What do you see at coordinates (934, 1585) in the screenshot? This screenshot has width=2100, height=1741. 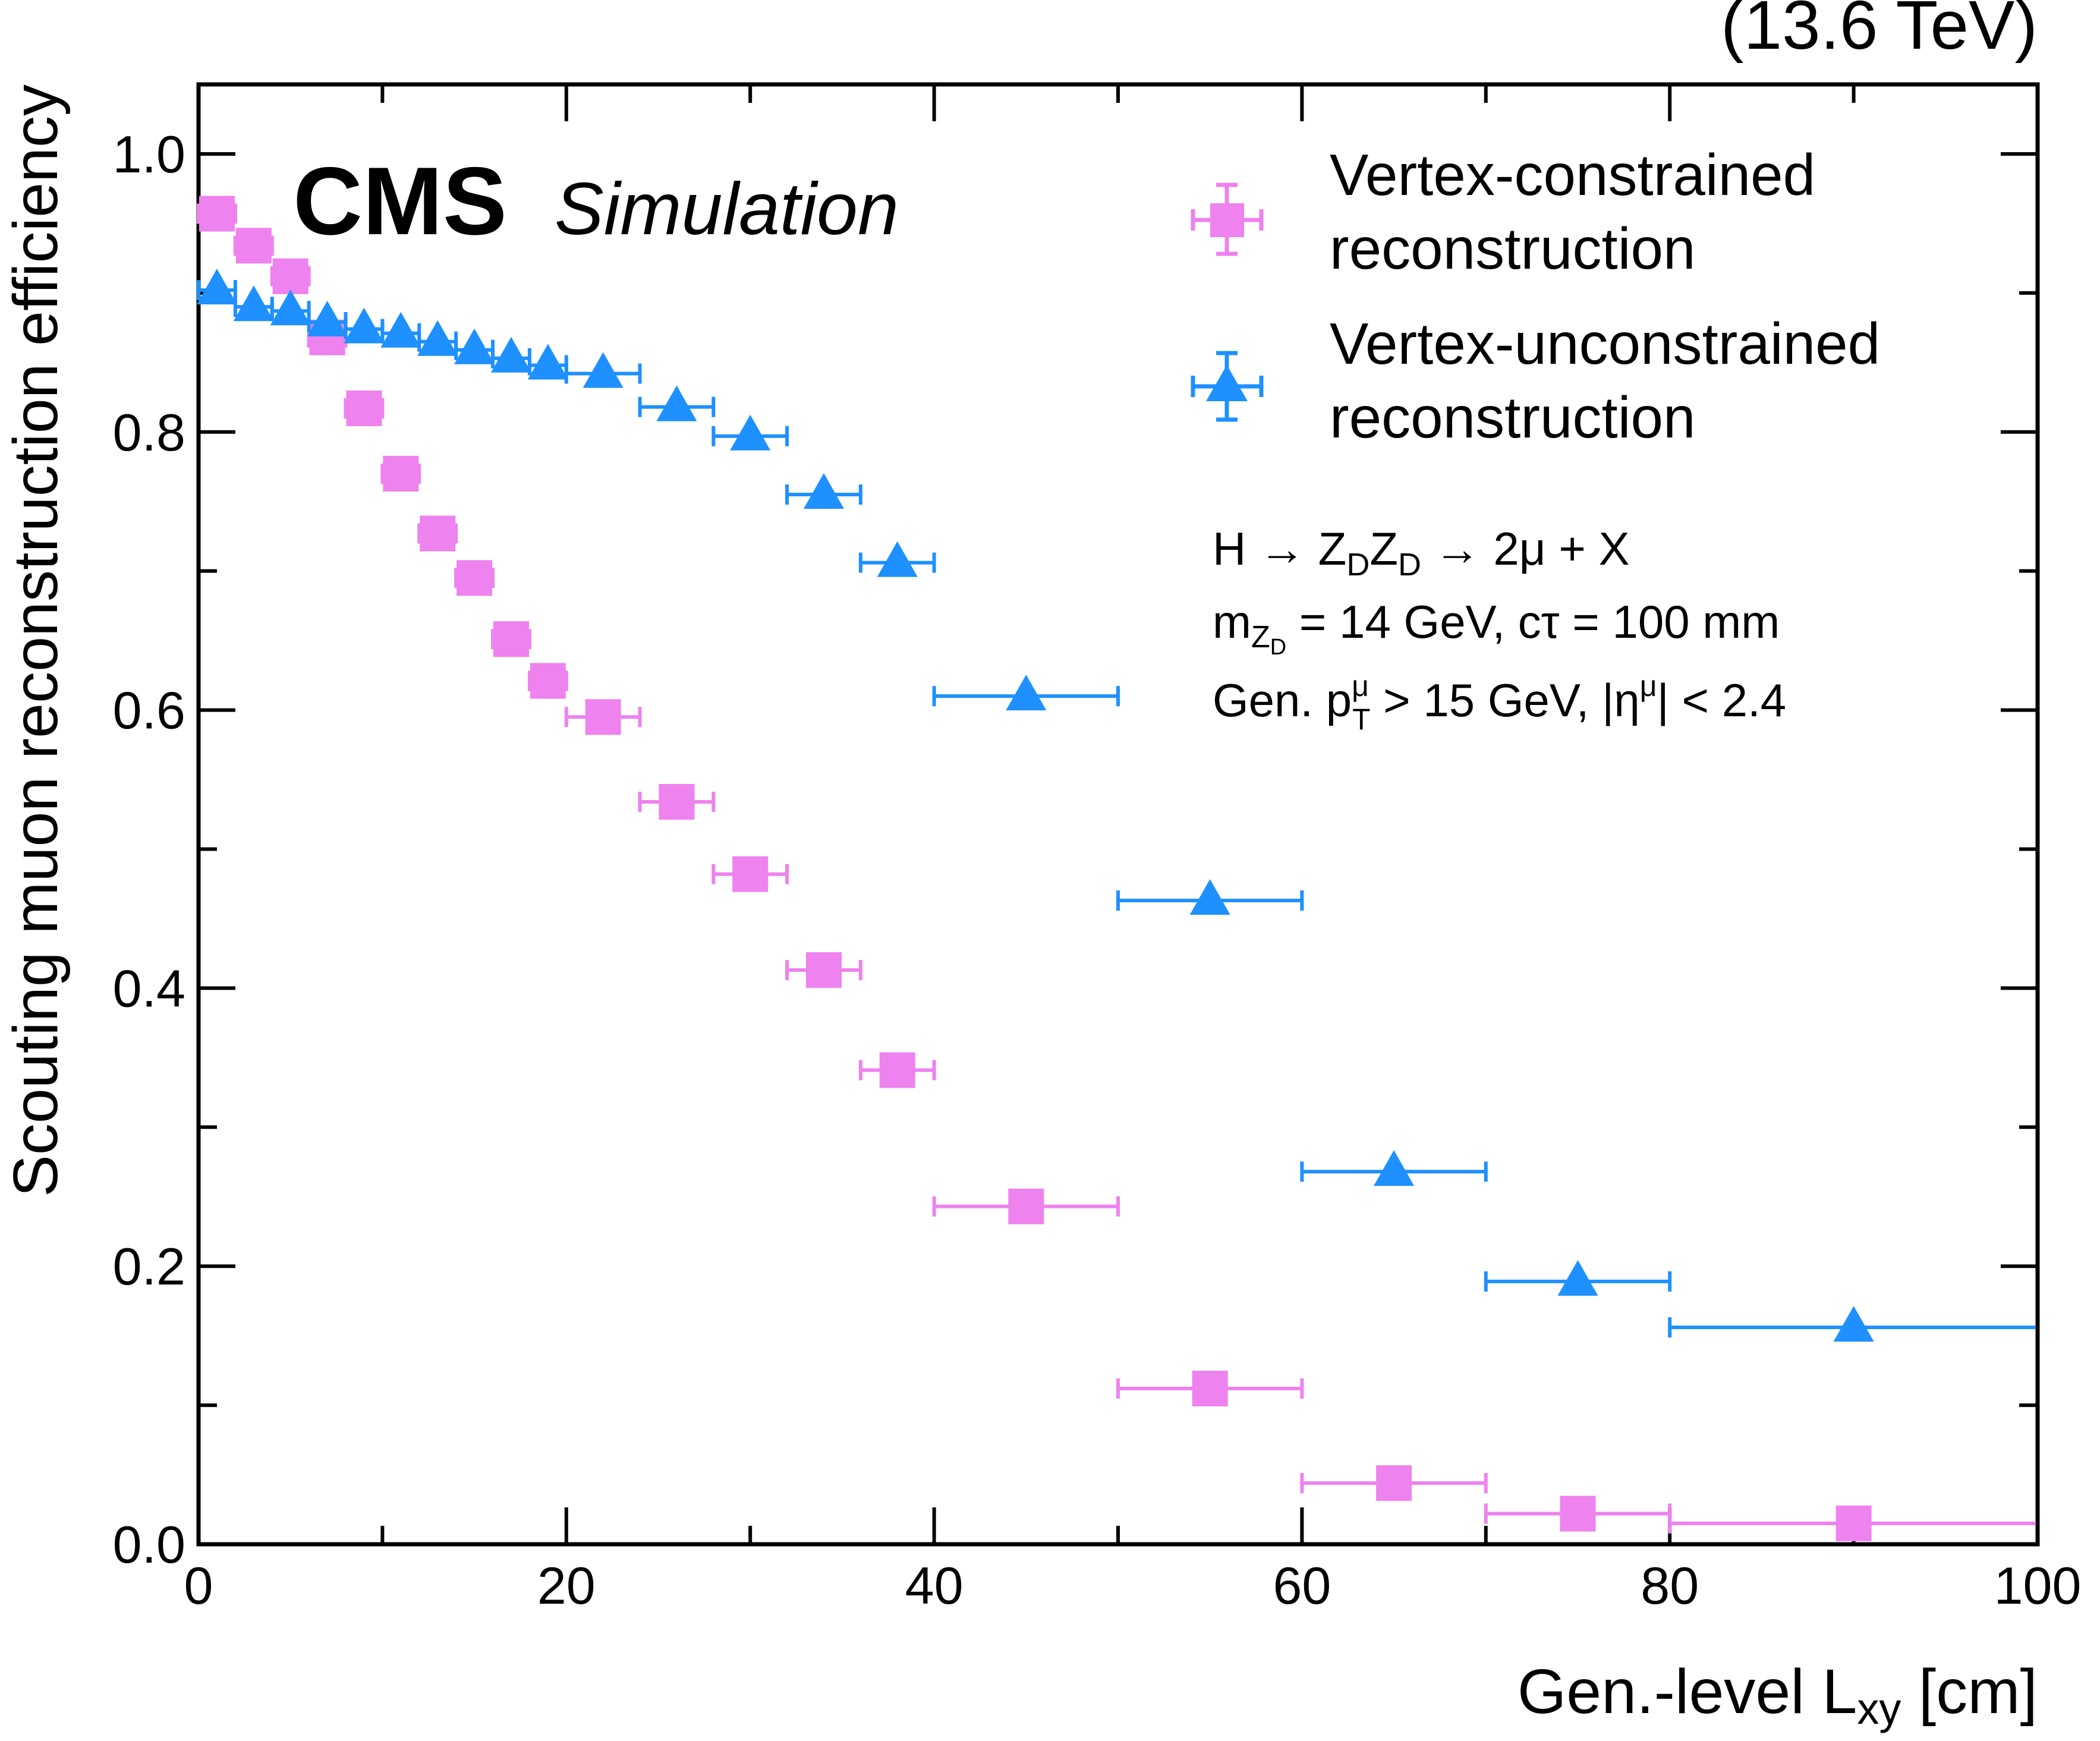 I see `x-tick-label: 40` at bounding box center [934, 1585].